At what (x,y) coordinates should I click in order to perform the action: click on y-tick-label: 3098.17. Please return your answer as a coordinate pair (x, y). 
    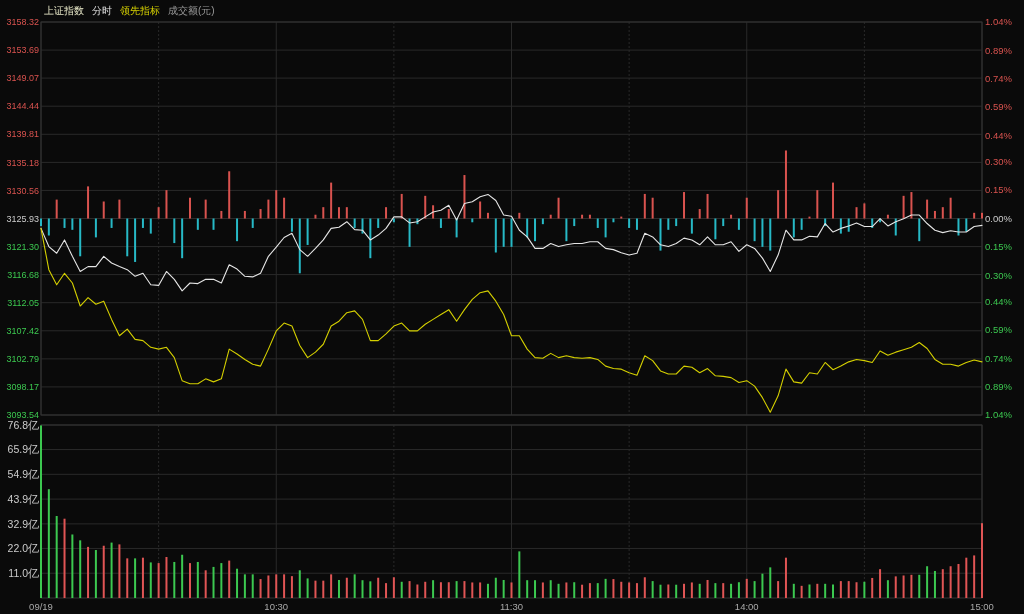
    Looking at the image, I should click on (22, 387).